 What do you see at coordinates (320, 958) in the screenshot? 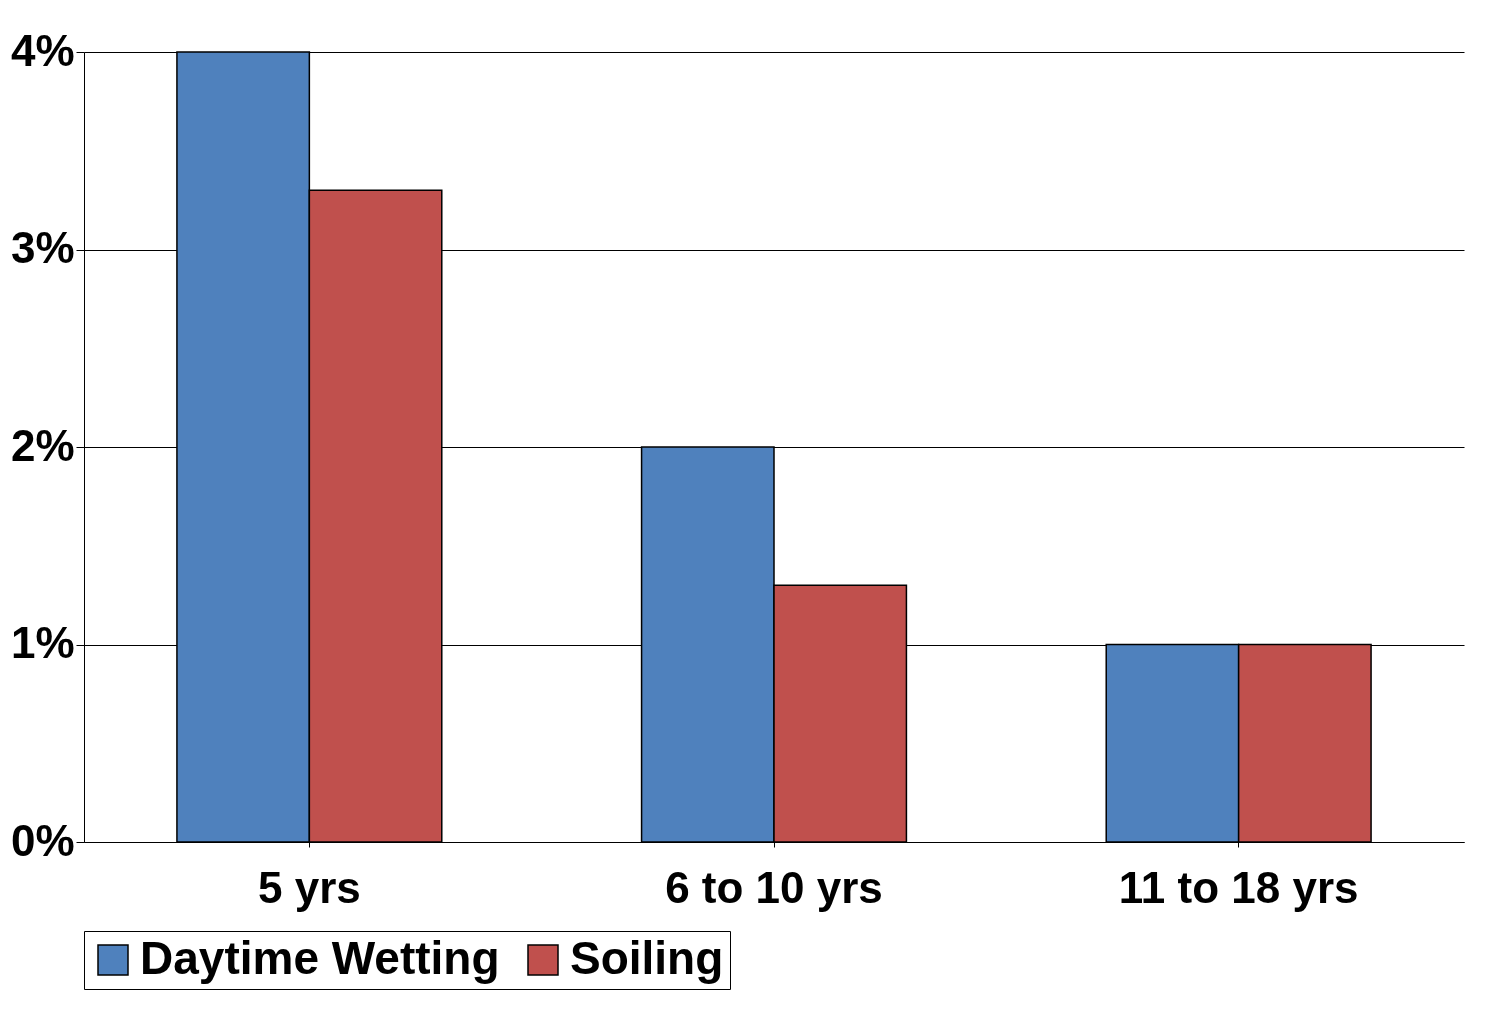
I see `legend-label: Daytime Wetting` at bounding box center [320, 958].